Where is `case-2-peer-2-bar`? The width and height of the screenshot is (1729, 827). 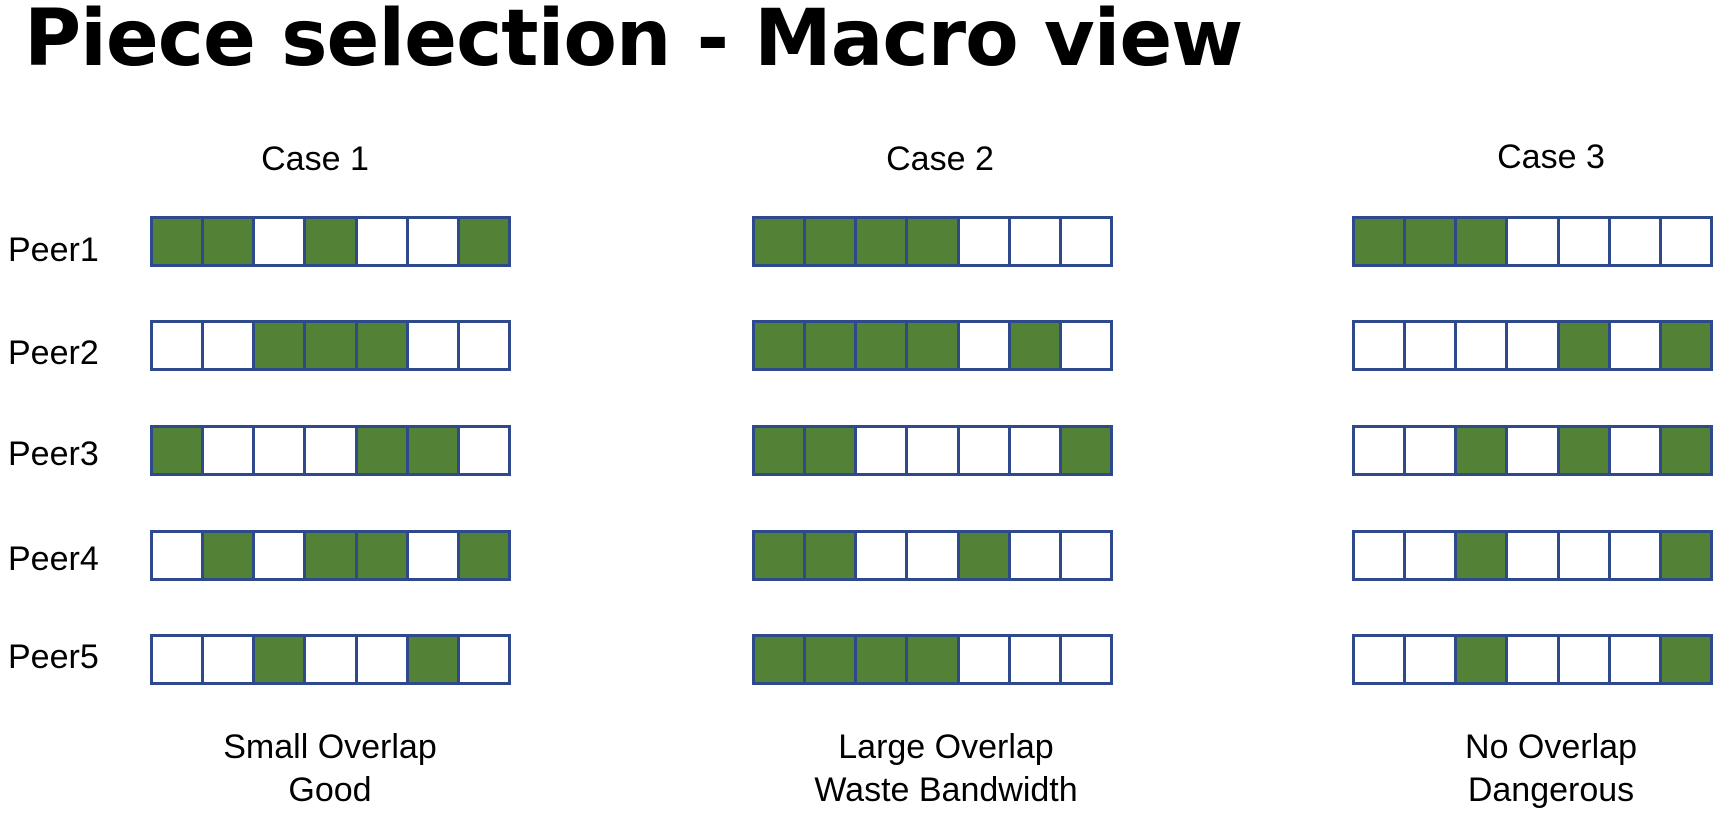 case-2-peer-2-bar is located at coordinates (932, 345).